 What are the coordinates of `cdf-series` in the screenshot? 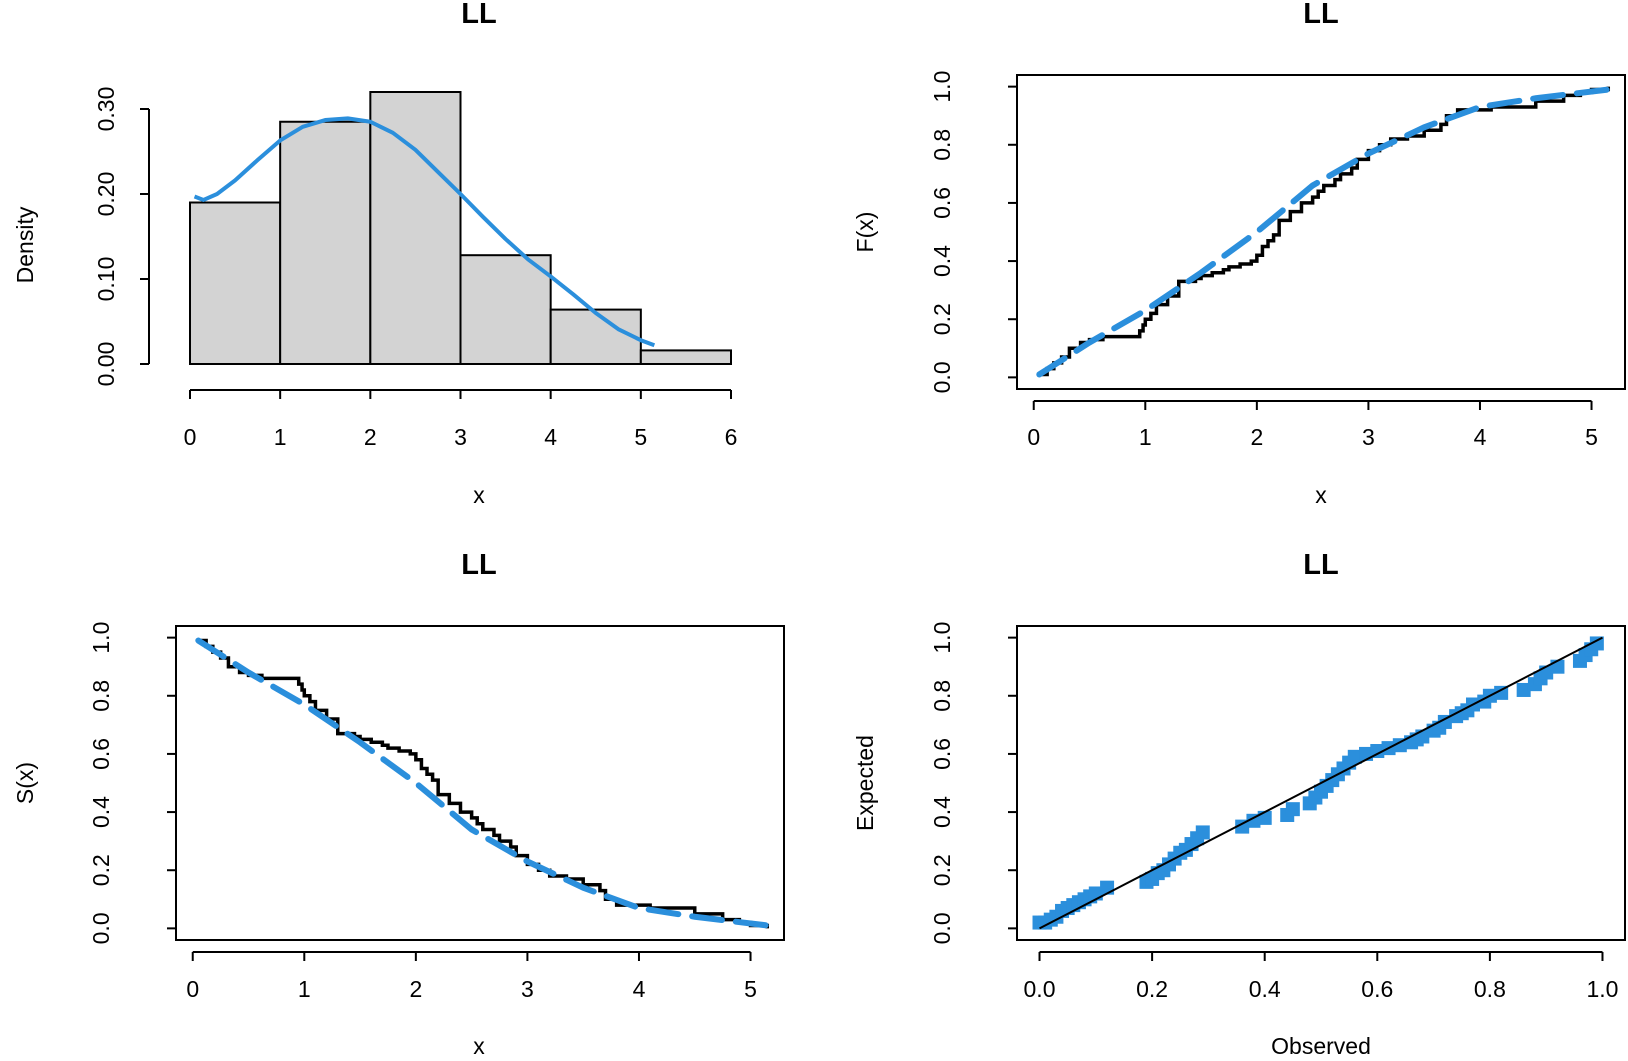 It's located at (1324, 232).